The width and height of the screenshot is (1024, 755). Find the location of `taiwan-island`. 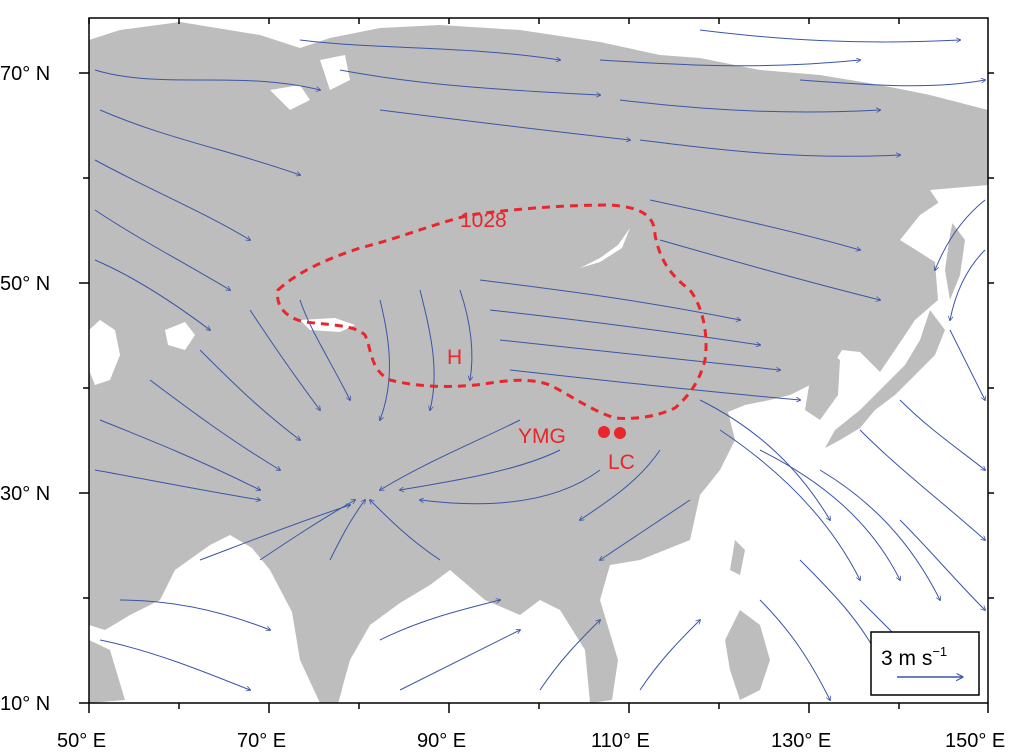

taiwan-island is located at coordinates (737, 557).